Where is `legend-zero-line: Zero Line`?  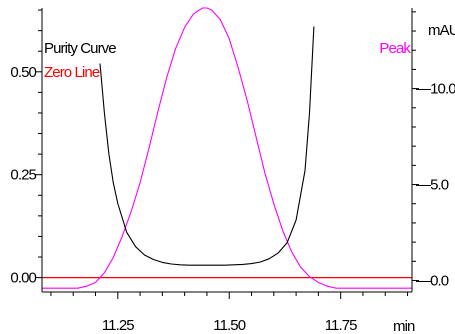
legend-zero-line: Zero Line is located at coordinates (72, 72).